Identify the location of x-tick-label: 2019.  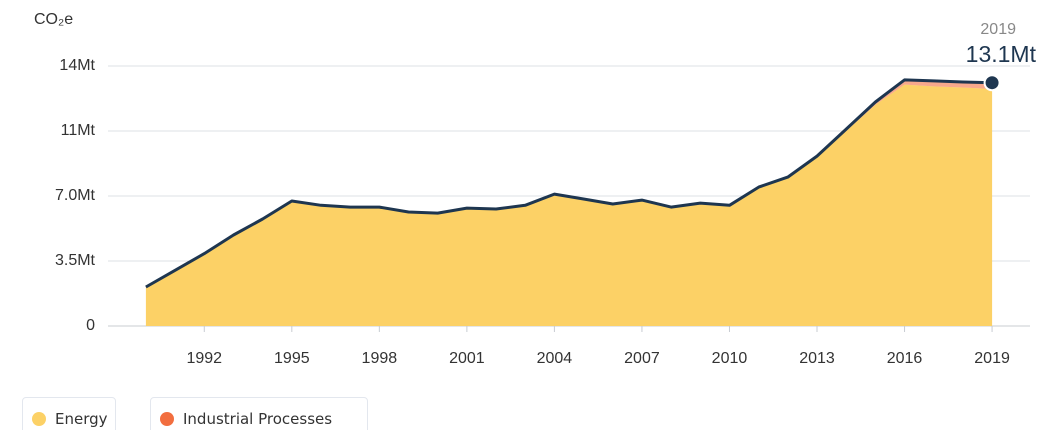
(992, 358).